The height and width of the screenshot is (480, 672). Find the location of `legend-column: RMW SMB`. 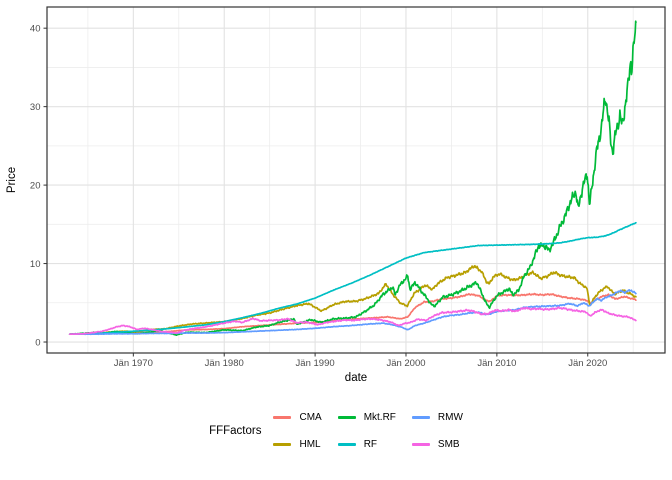

legend-column: RMW SMB is located at coordinates (437, 430).